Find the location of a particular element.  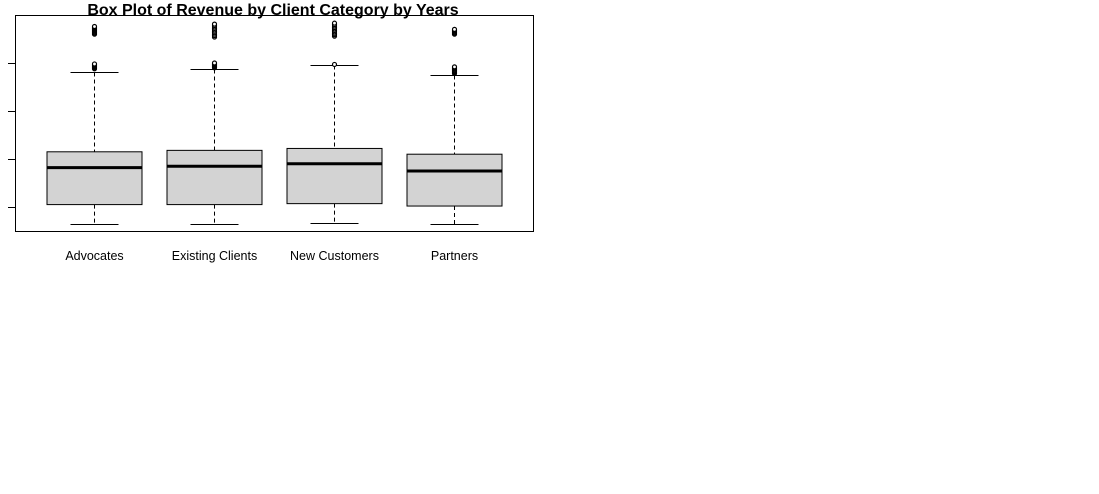

x-tick-label: Existing Clients is located at coordinates (214, 256).